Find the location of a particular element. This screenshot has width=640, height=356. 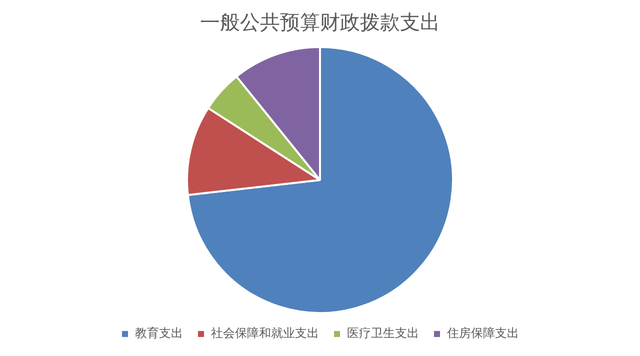

legend-label: 社会保障和就业支出 is located at coordinates (265, 333).